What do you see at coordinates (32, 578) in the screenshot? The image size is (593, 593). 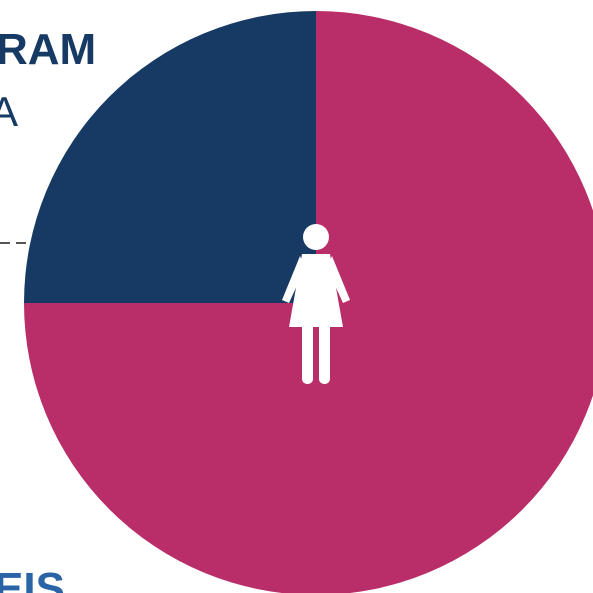 I see `footer-fragment: EIS` at bounding box center [32, 578].